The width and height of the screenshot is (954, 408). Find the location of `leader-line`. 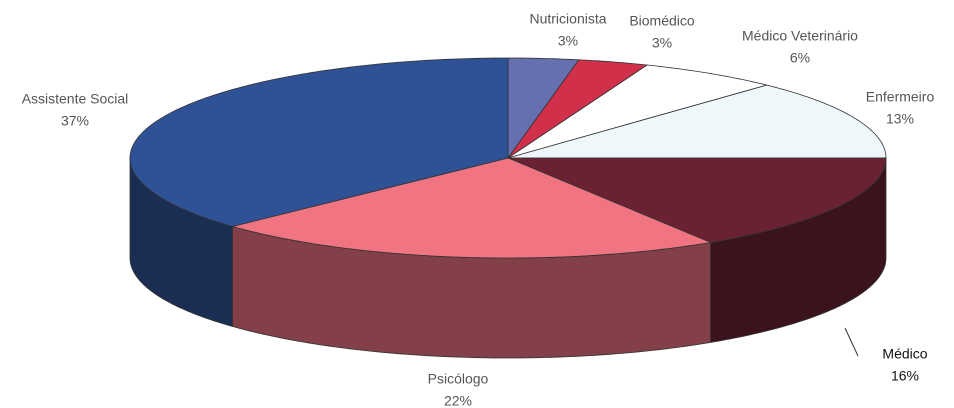

leader-line is located at coordinates (851, 342).